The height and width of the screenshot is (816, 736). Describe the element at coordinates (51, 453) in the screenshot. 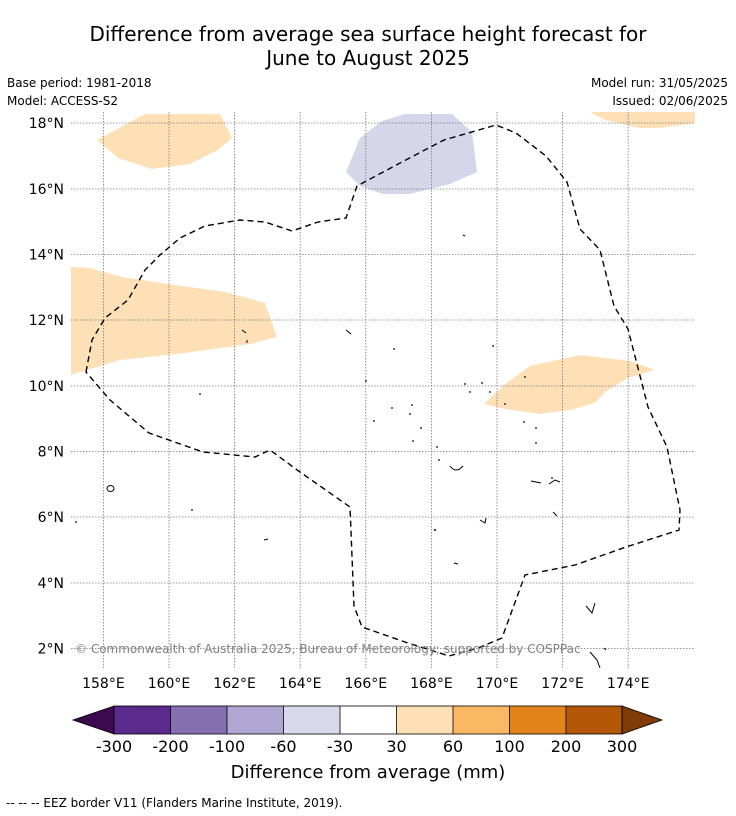

I see `lat-label-8n: 8°N` at that location.